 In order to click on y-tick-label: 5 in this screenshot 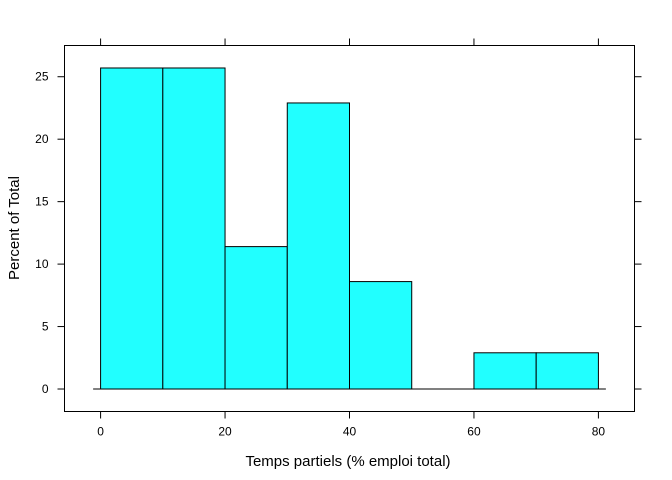, I will do `click(45, 327)`.